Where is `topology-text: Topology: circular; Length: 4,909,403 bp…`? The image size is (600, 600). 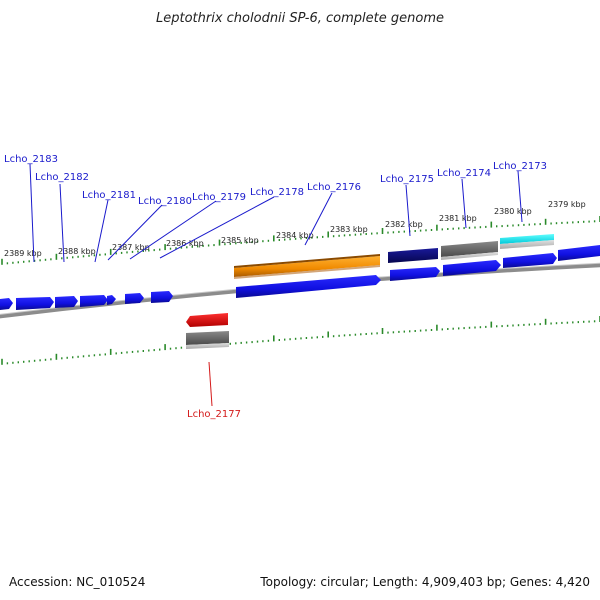 topology-text: Topology: circular; Length: 4,909,403 bp… is located at coordinates (424, 582).